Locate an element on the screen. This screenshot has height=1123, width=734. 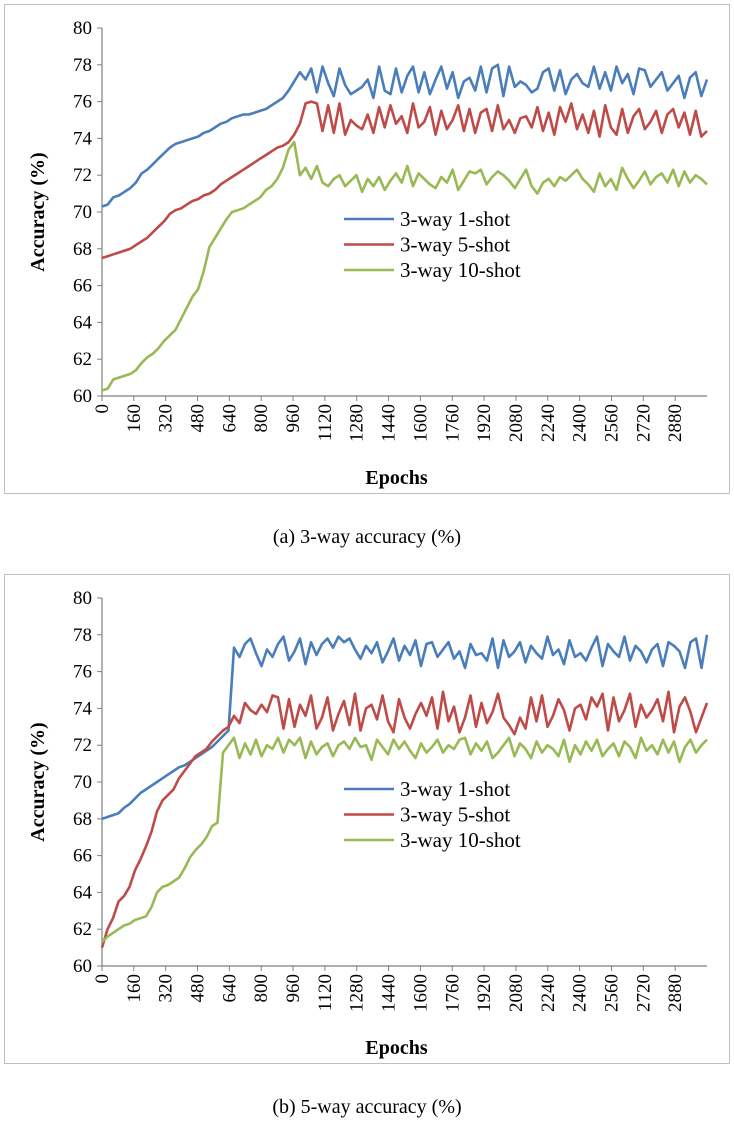
chart-a-caption: (a) 3-way accuracy (%) is located at coordinates (367, 537).